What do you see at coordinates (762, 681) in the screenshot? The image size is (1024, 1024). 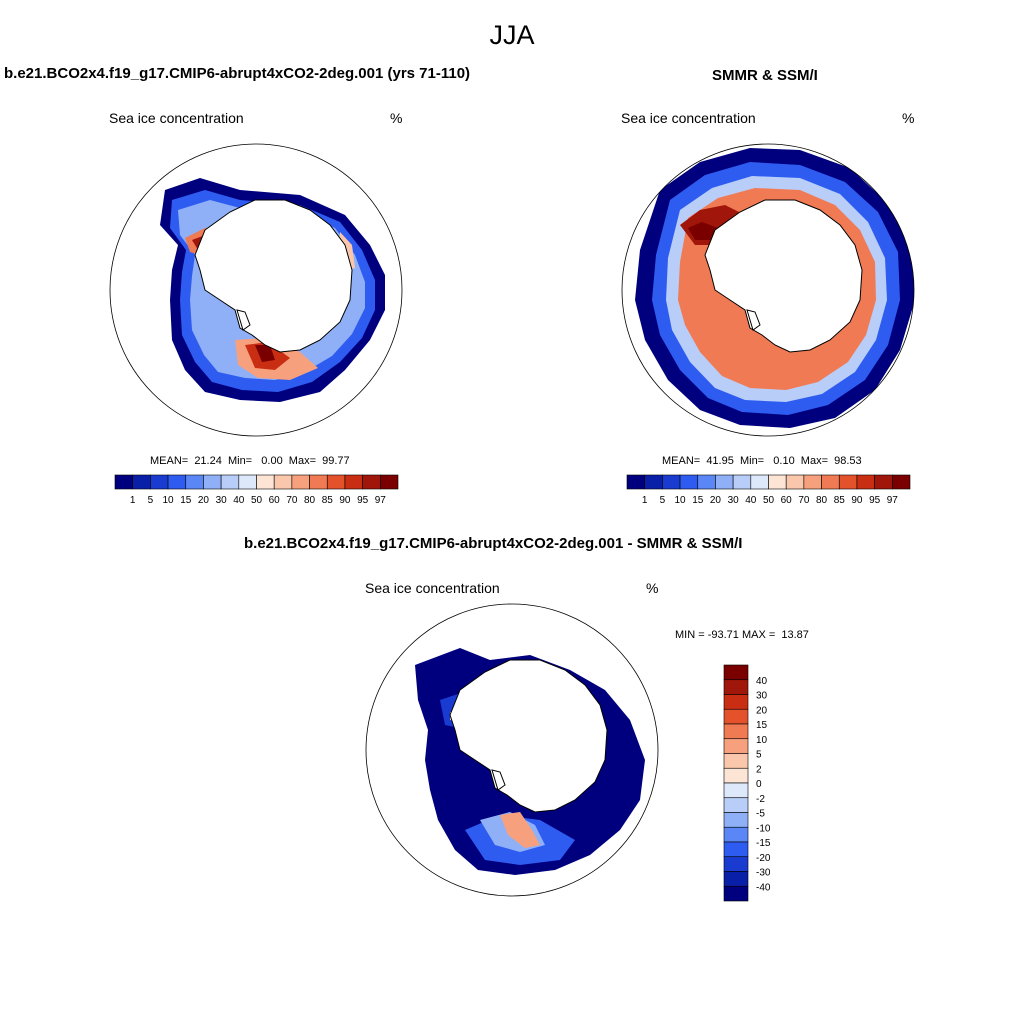 I see `diff-colorbar-tick-label: 40` at bounding box center [762, 681].